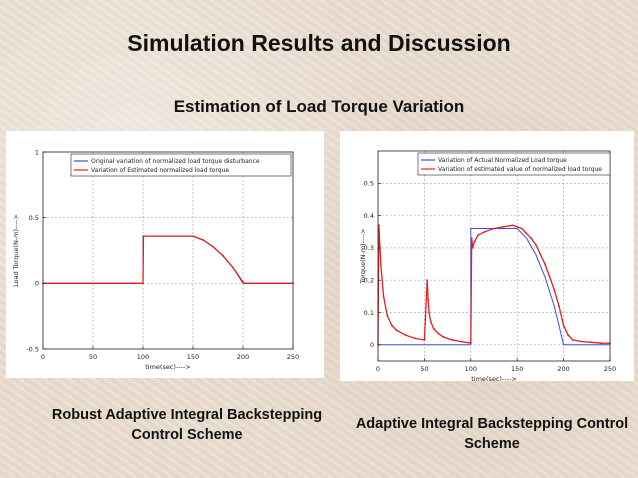 The width and height of the screenshot is (638, 478). I want to click on slide-subtitle: Estimation of Load Torque Variation, so click(319, 106).